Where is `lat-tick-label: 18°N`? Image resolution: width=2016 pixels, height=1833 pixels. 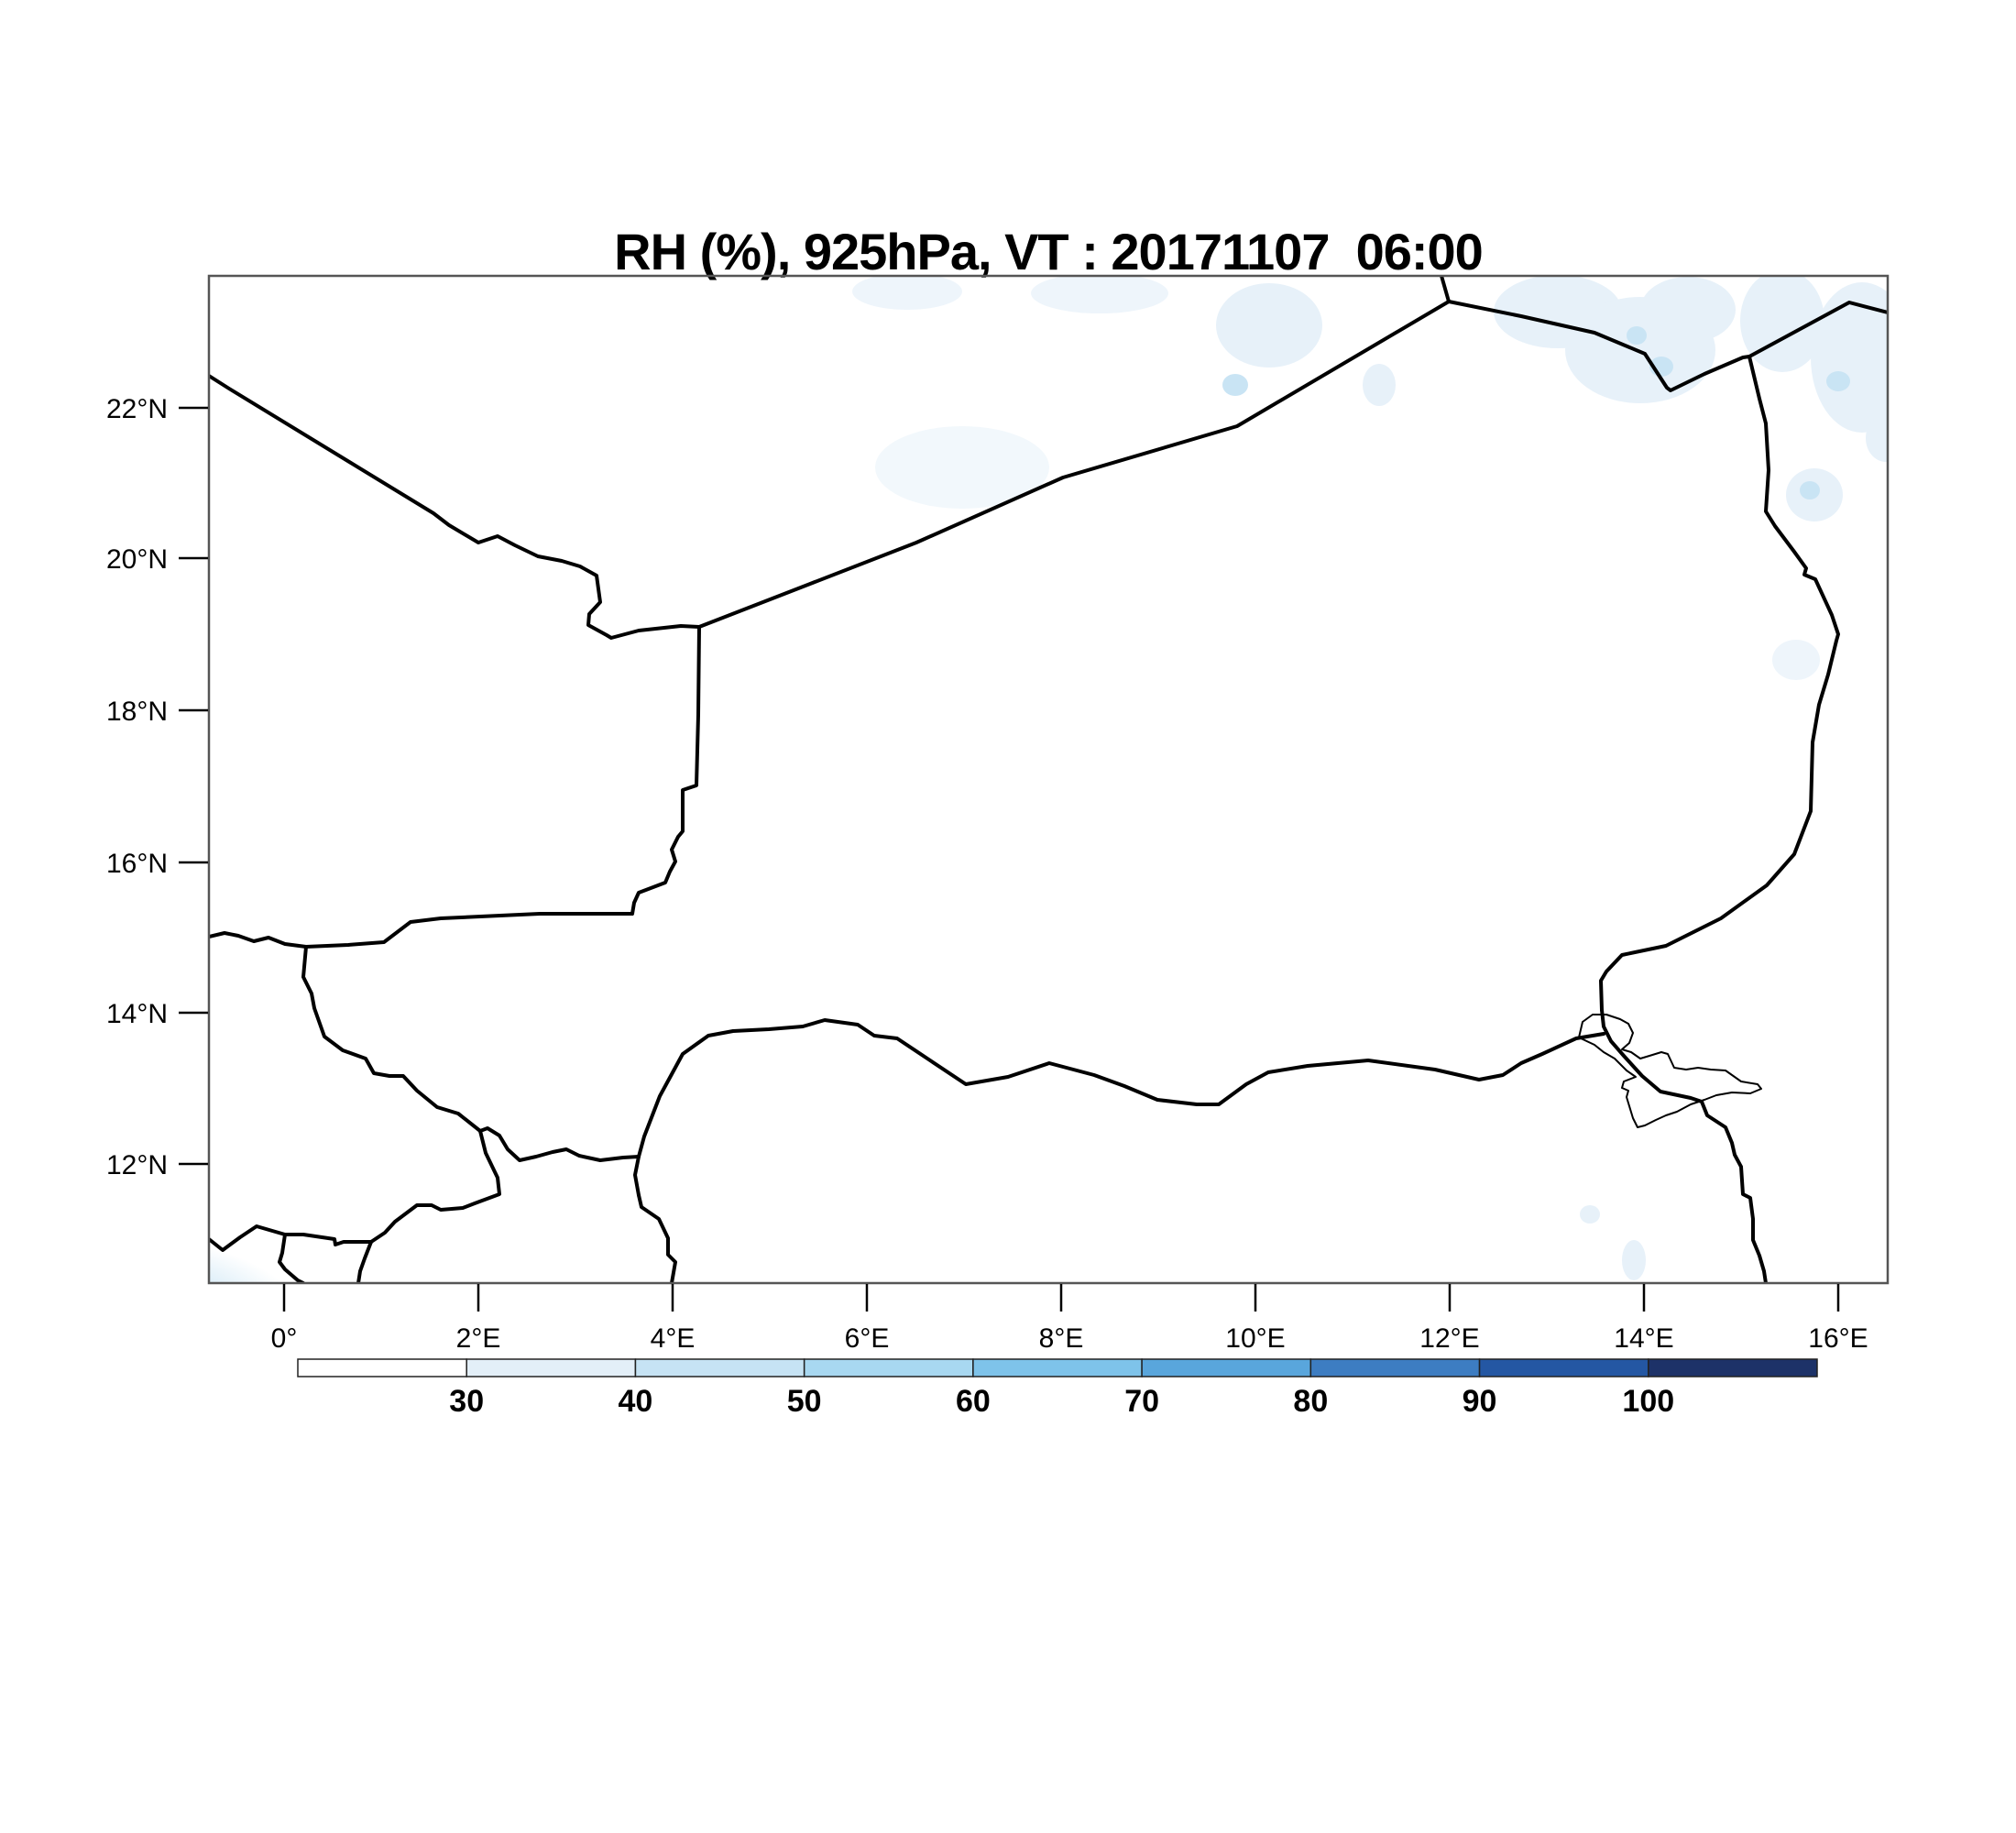
lat-tick-label: 18°N is located at coordinates (137, 712).